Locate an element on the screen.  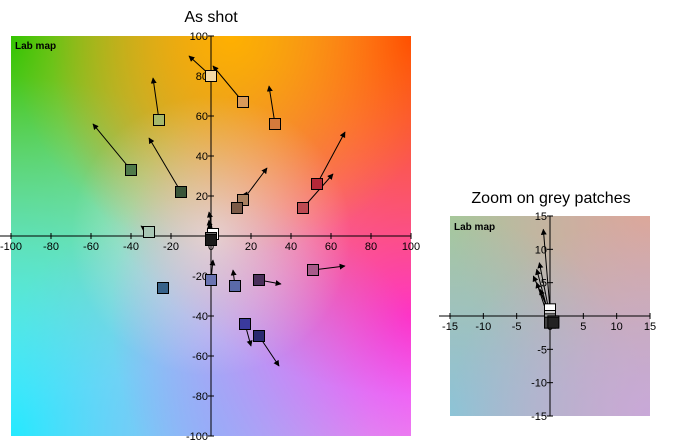
zoom-shift-arrow is located at coordinates (545, 269).